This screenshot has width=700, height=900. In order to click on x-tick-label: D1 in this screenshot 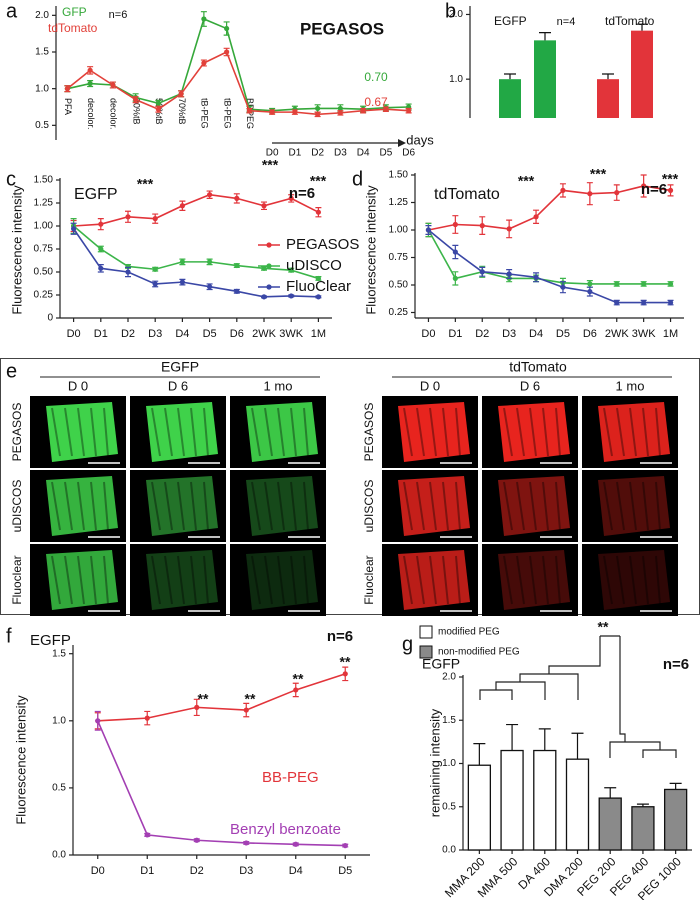, I will do `click(294, 153)`.